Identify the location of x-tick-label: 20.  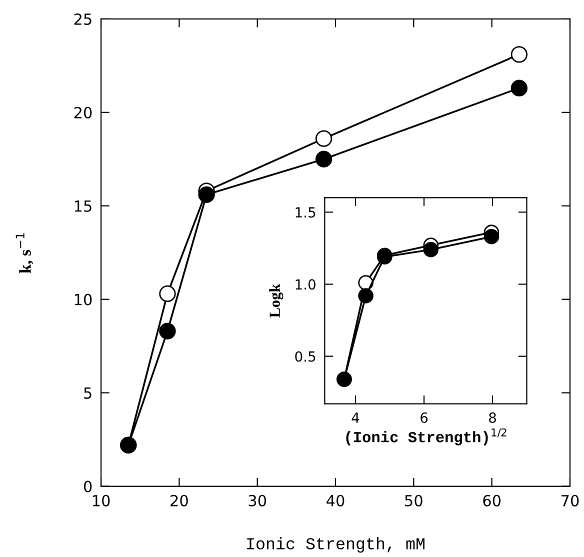
(179, 500).